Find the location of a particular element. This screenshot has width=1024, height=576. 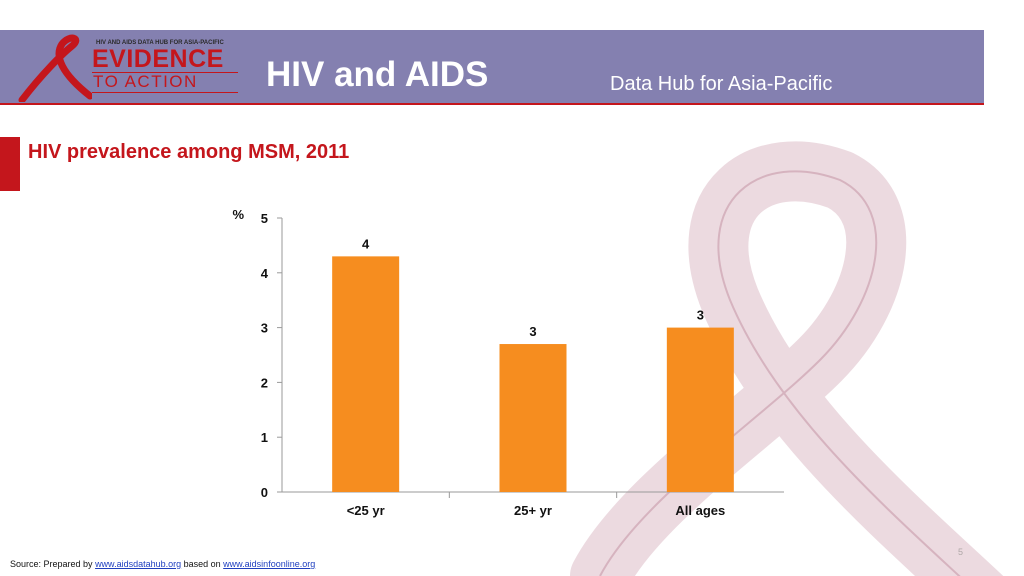

source-prefix: Source: Prepared by is located at coordinates (53, 564).